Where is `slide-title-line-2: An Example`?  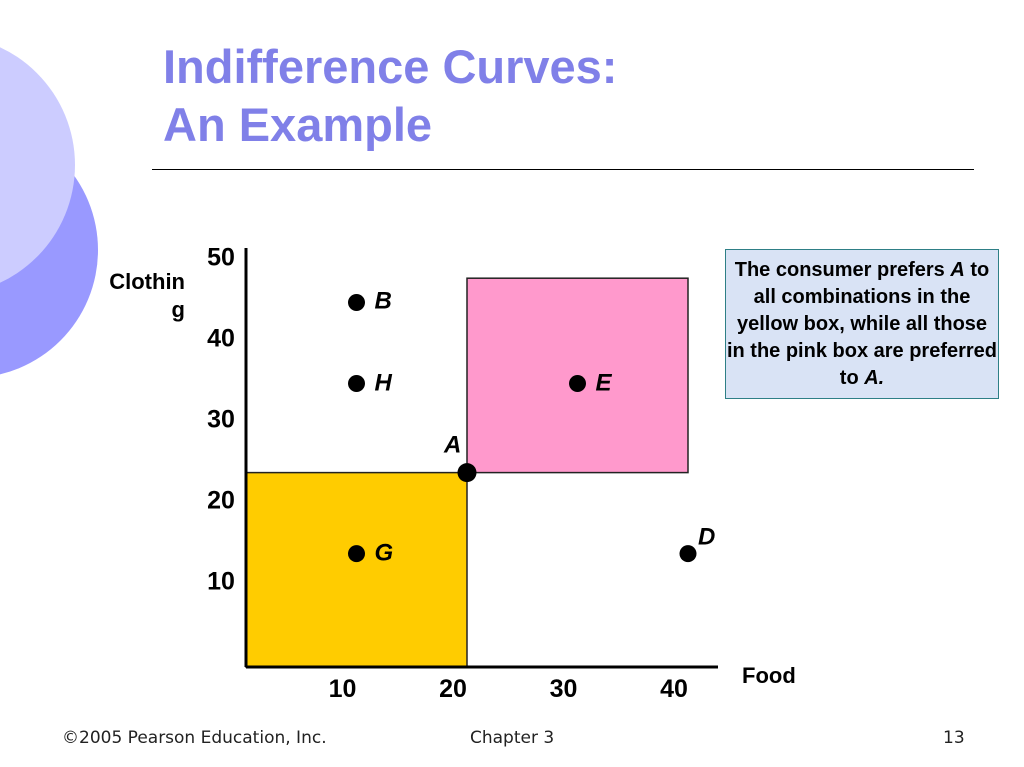 slide-title-line-2: An Example is located at coordinates (298, 124).